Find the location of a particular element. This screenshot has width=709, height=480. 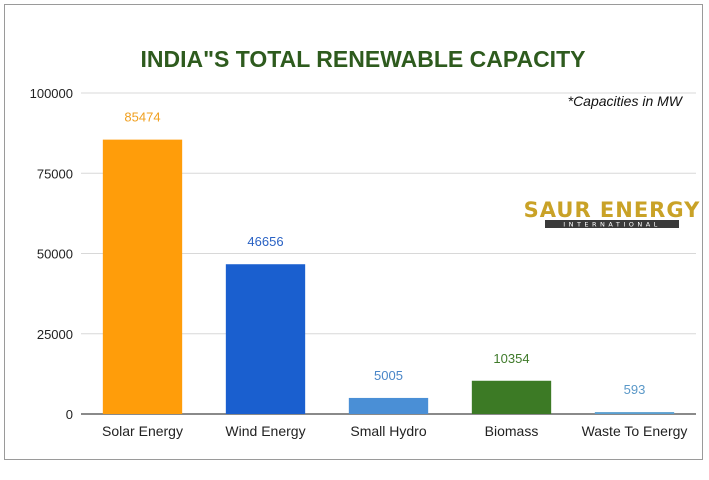

data-label: 593 is located at coordinates (635, 389).